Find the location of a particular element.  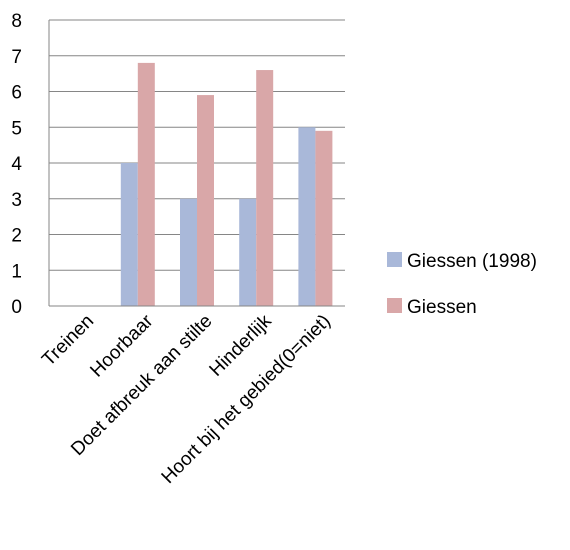

y-tick-label: 4 is located at coordinates (16, 164).